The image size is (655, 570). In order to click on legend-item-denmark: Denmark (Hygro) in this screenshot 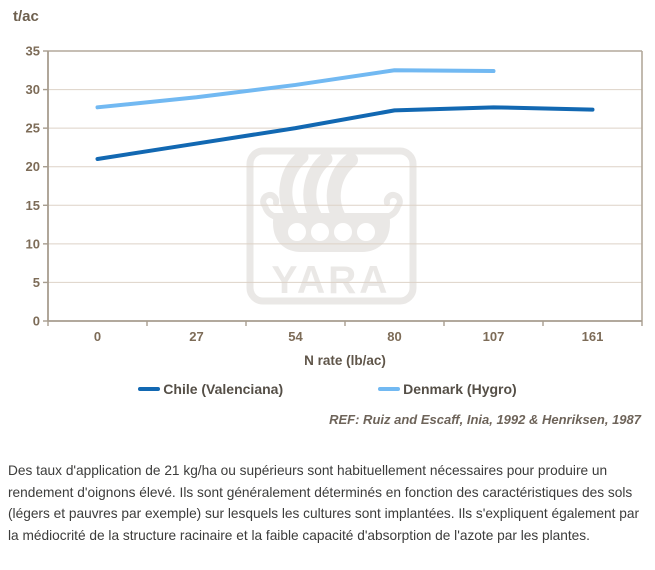, I will do `click(447, 389)`.